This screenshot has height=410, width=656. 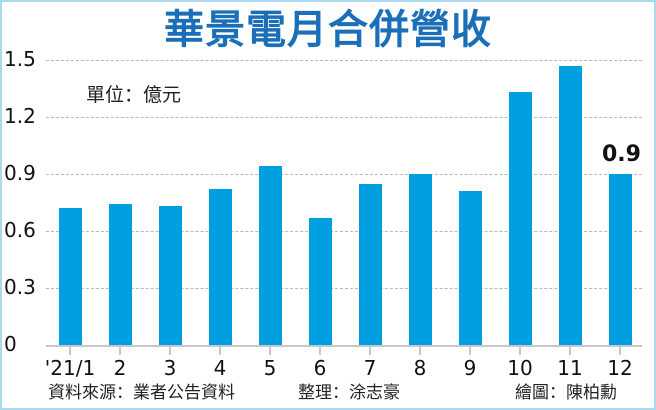 I want to click on y-tick-label: 0, so click(x=10, y=344).